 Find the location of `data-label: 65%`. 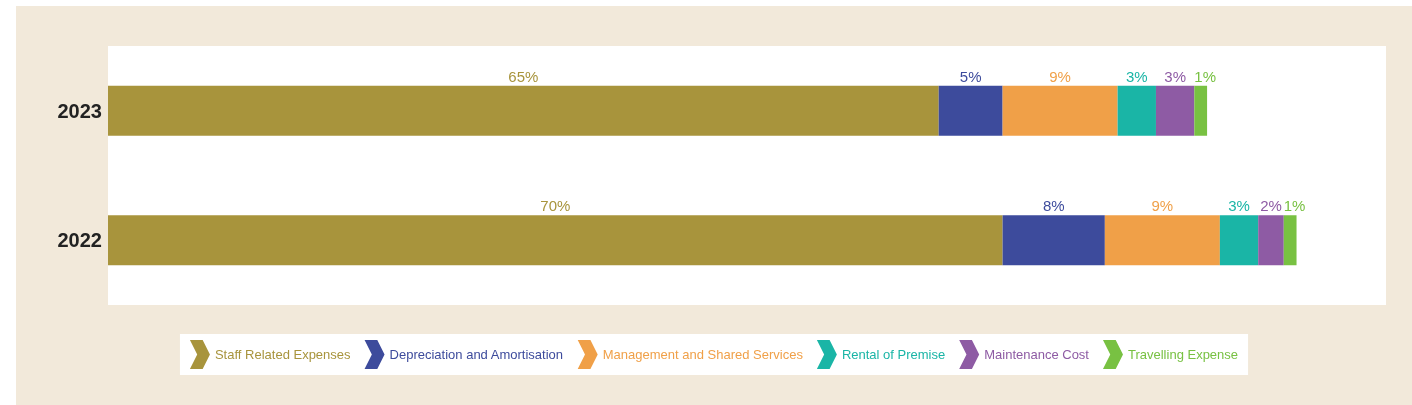

data-label: 65% is located at coordinates (523, 76).